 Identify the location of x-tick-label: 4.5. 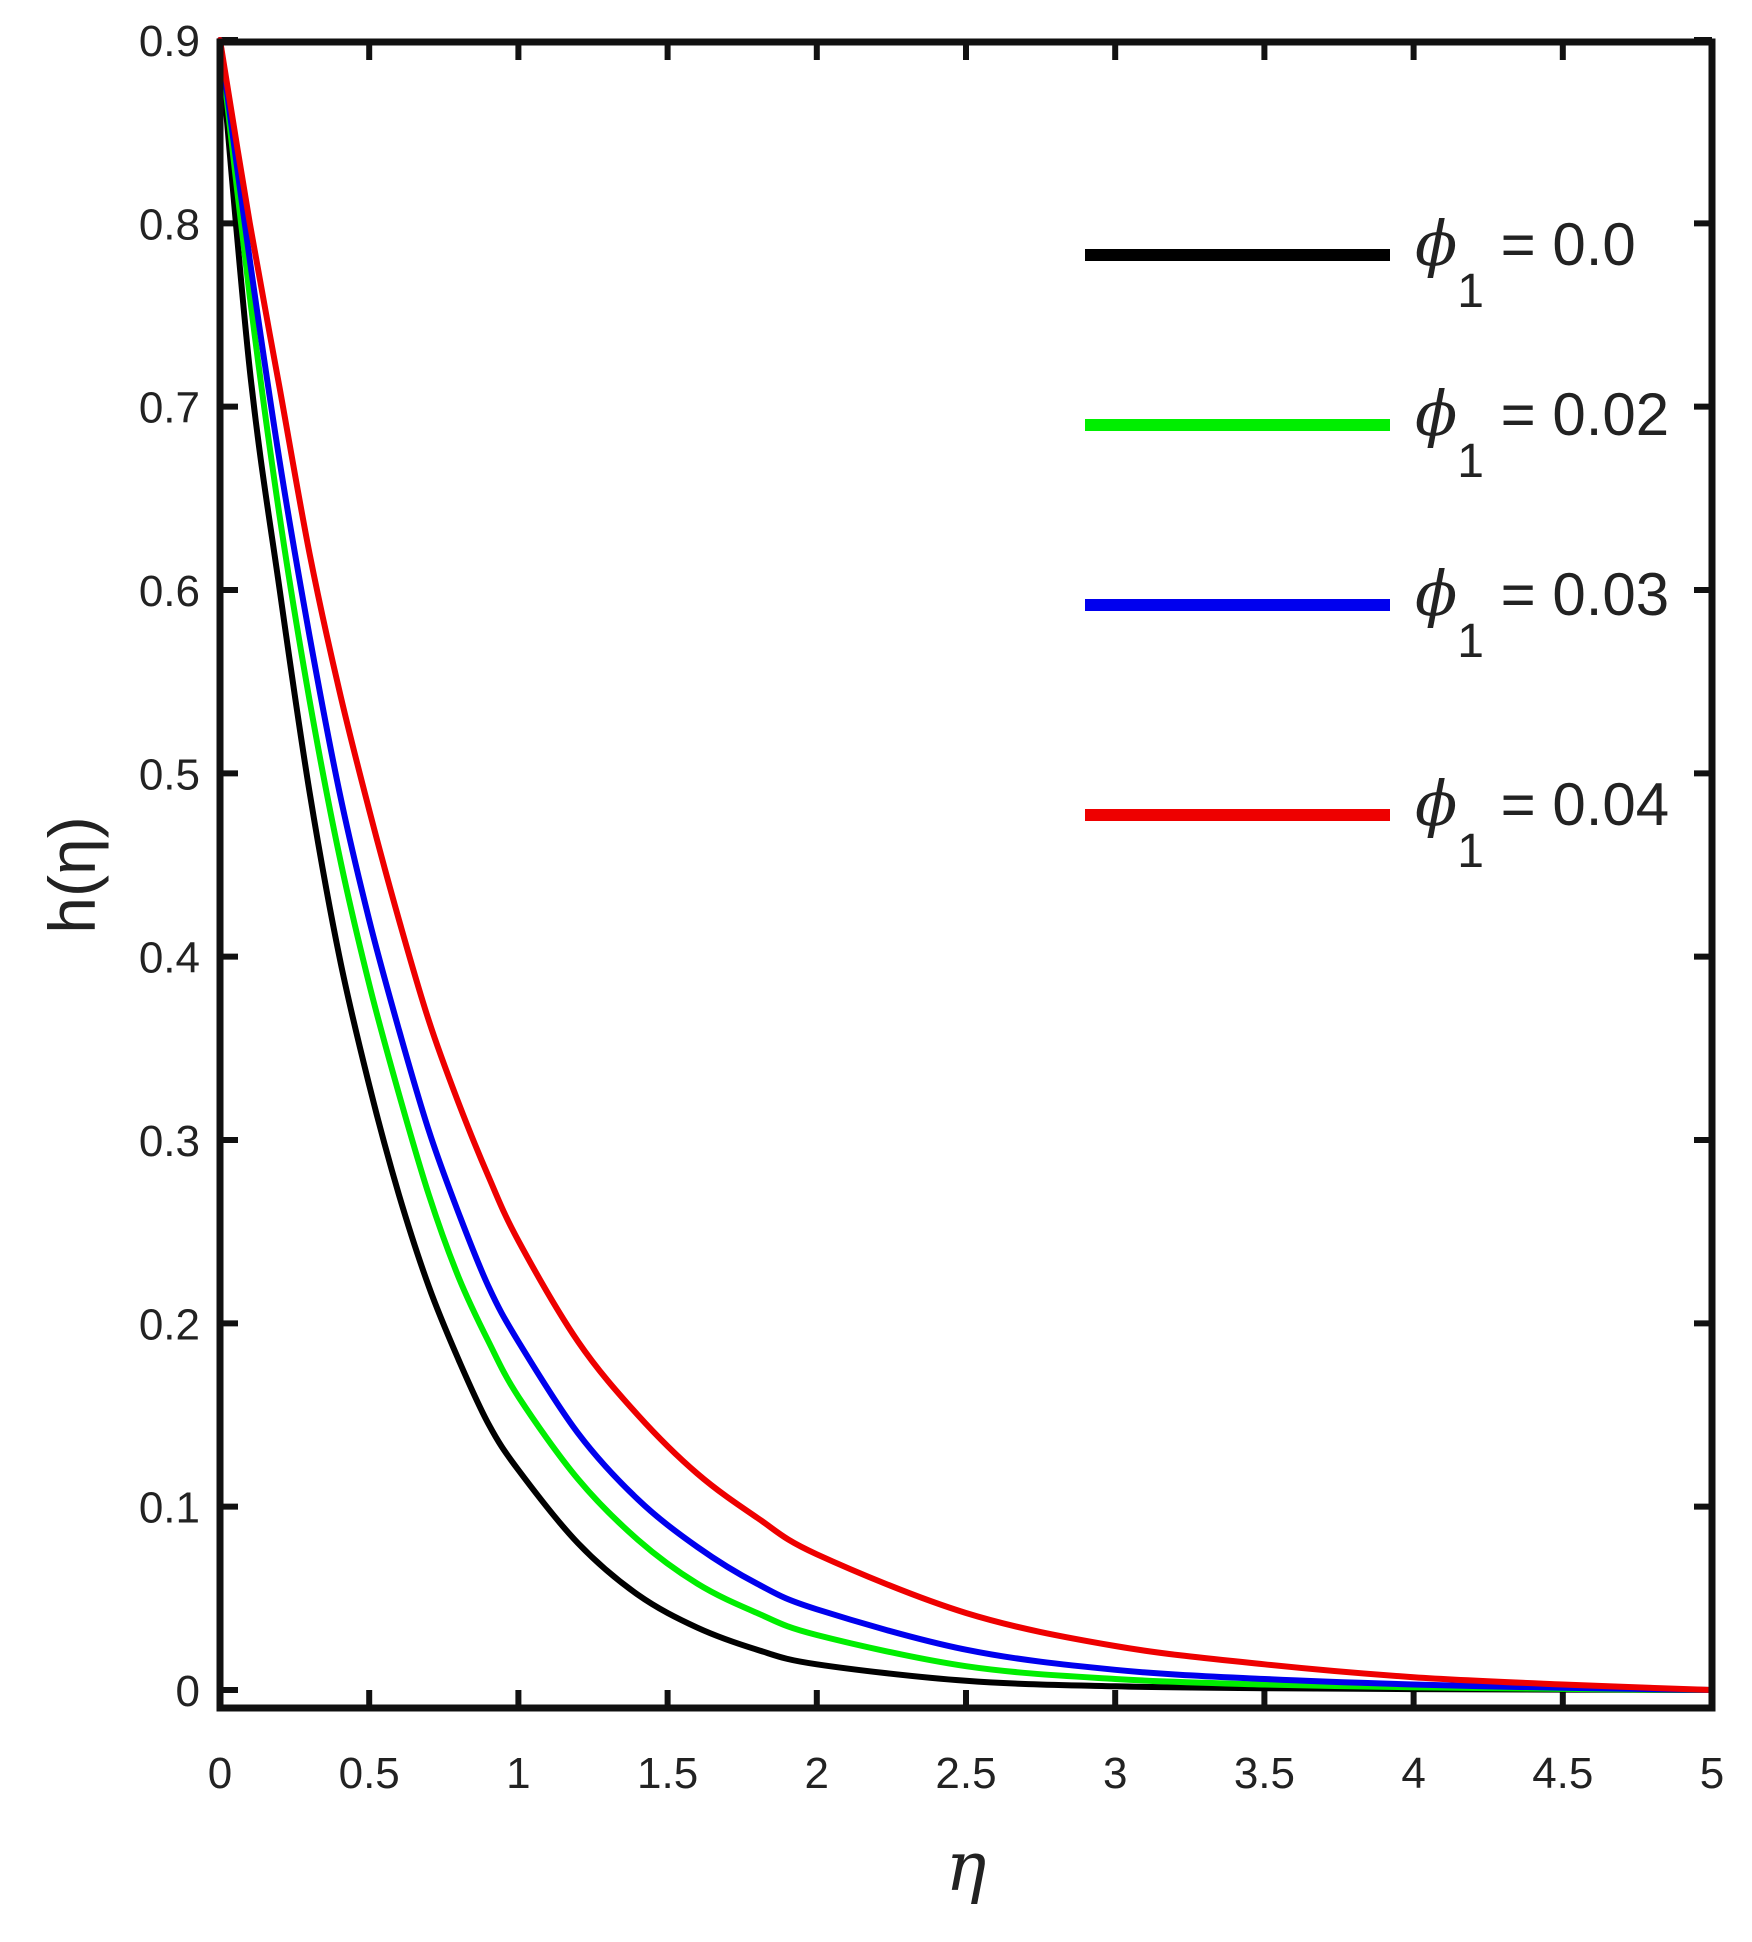
(1562, 1773).